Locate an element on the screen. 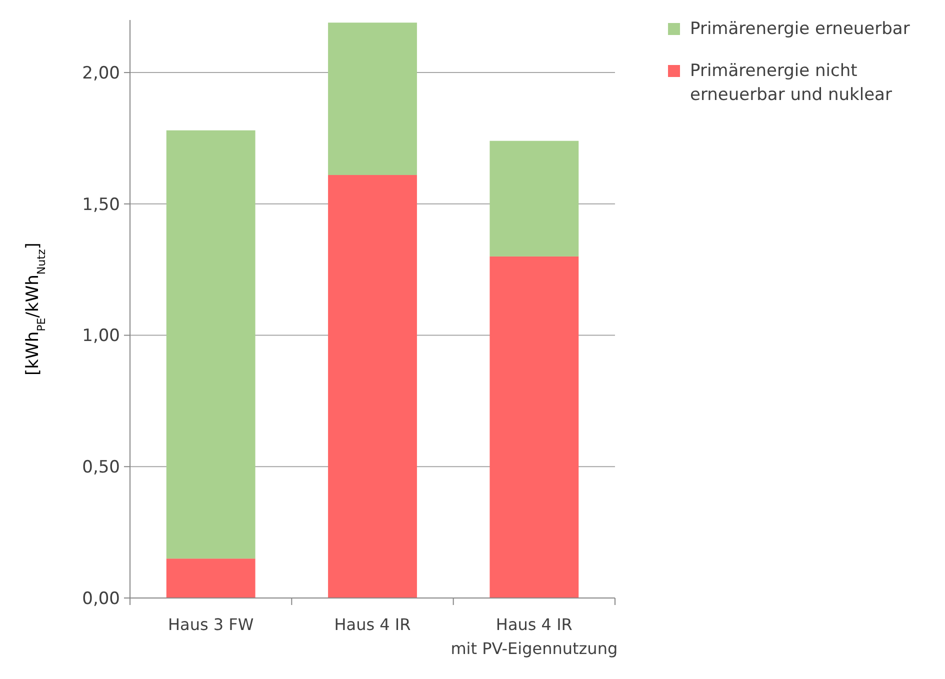 The height and width of the screenshot is (679, 945). legend-label: Primärenergie erneuerbar is located at coordinates (800, 29).